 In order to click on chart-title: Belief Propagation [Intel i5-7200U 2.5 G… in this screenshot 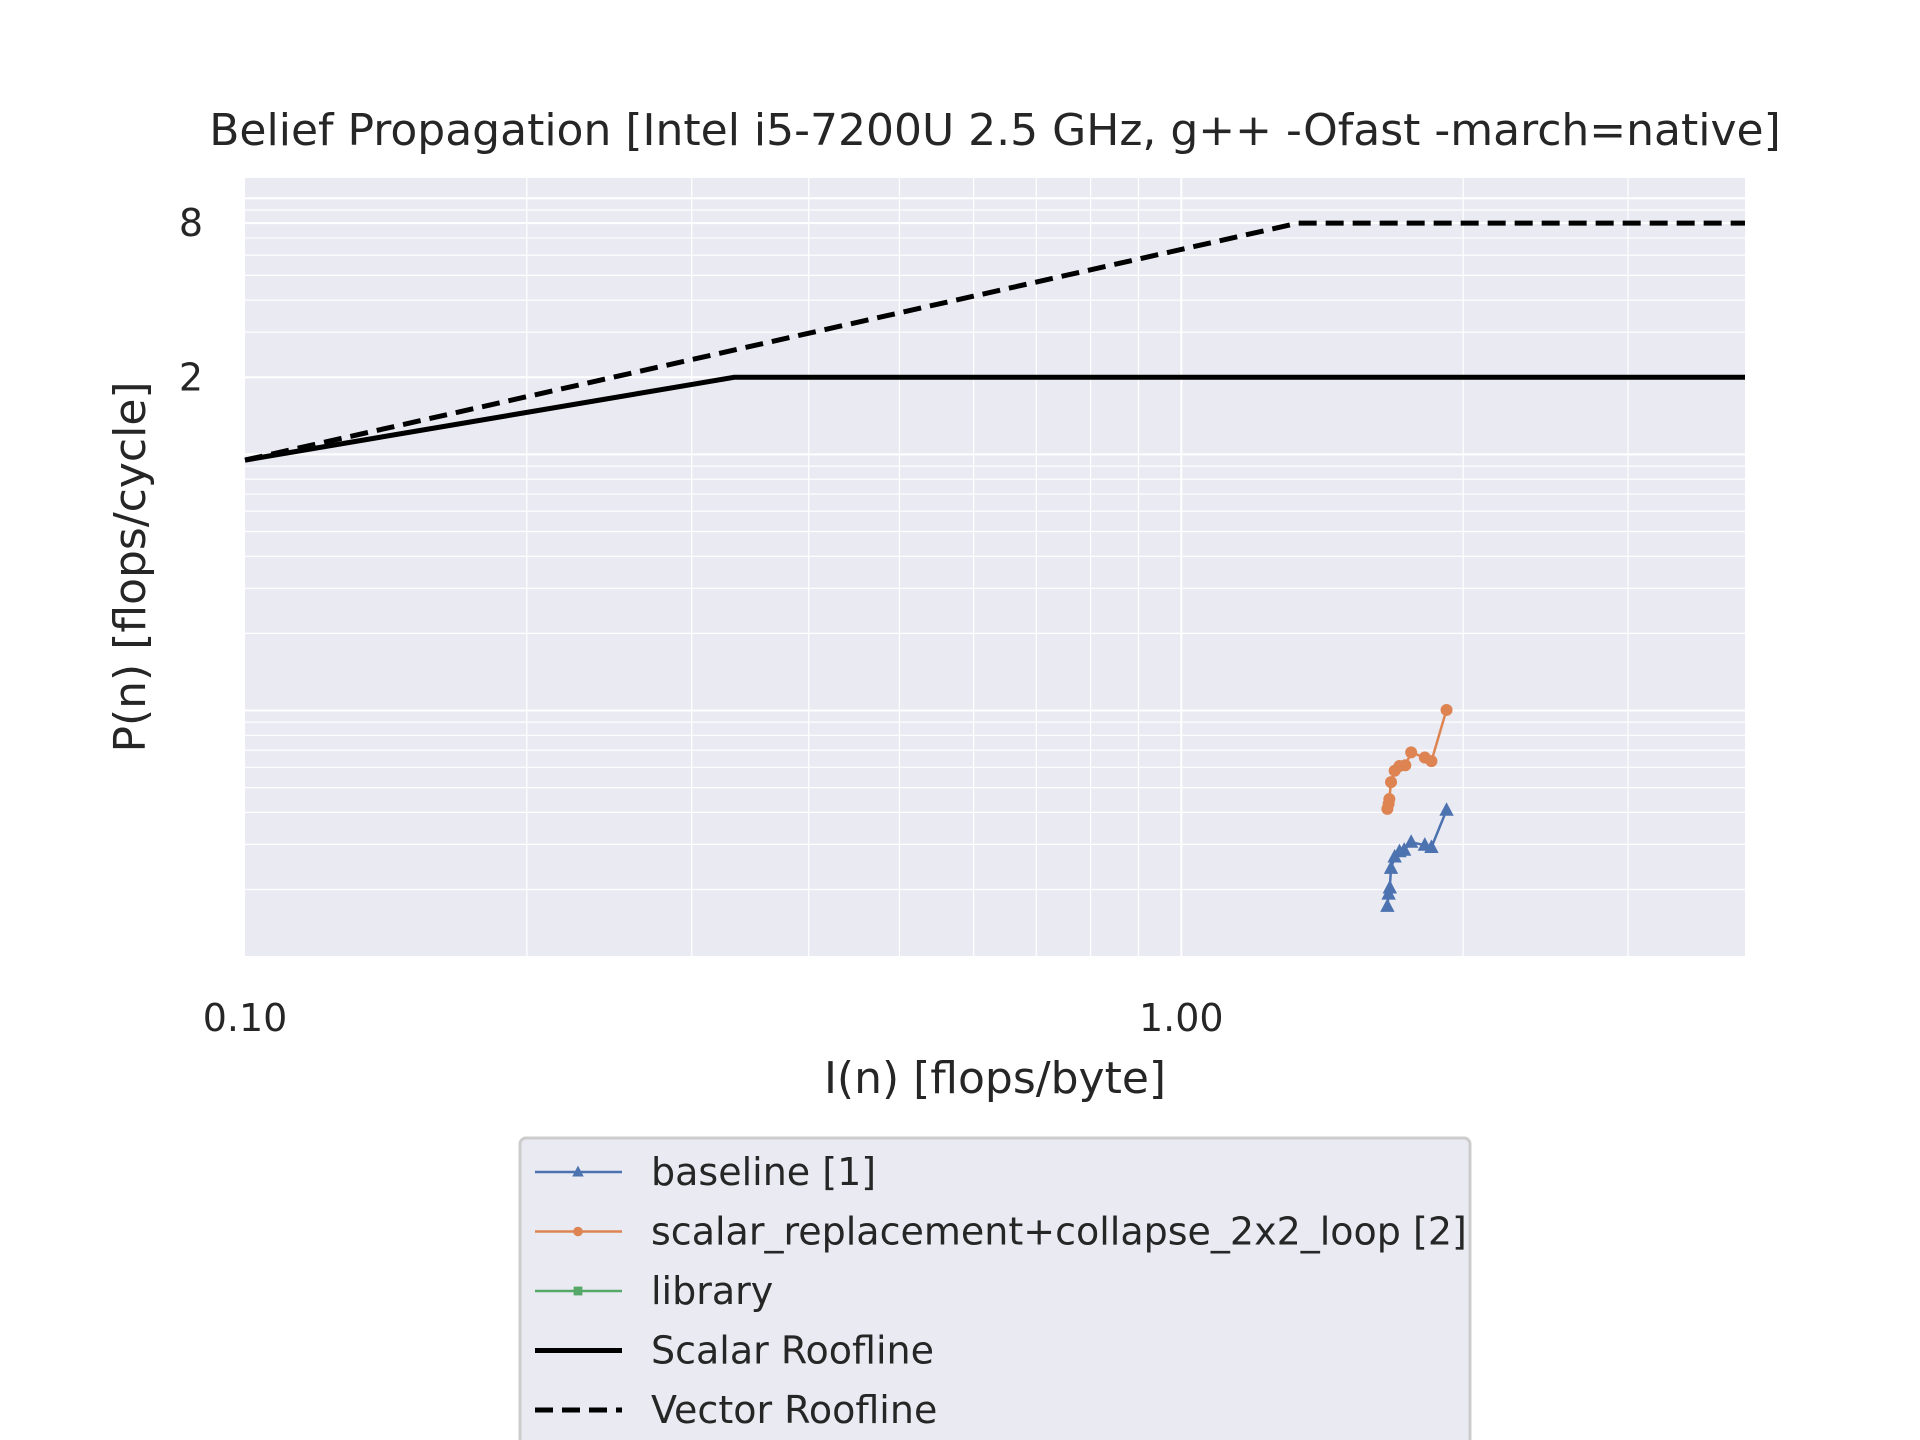, I will do `click(995, 130)`.